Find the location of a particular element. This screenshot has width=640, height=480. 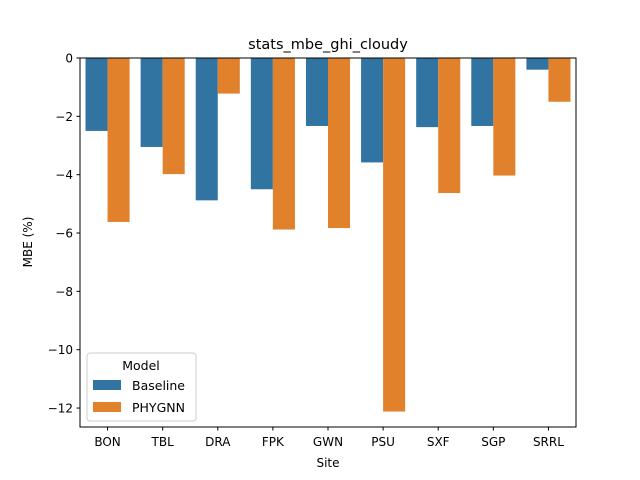

bar-phygnn-fpk is located at coordinates (283, 144).